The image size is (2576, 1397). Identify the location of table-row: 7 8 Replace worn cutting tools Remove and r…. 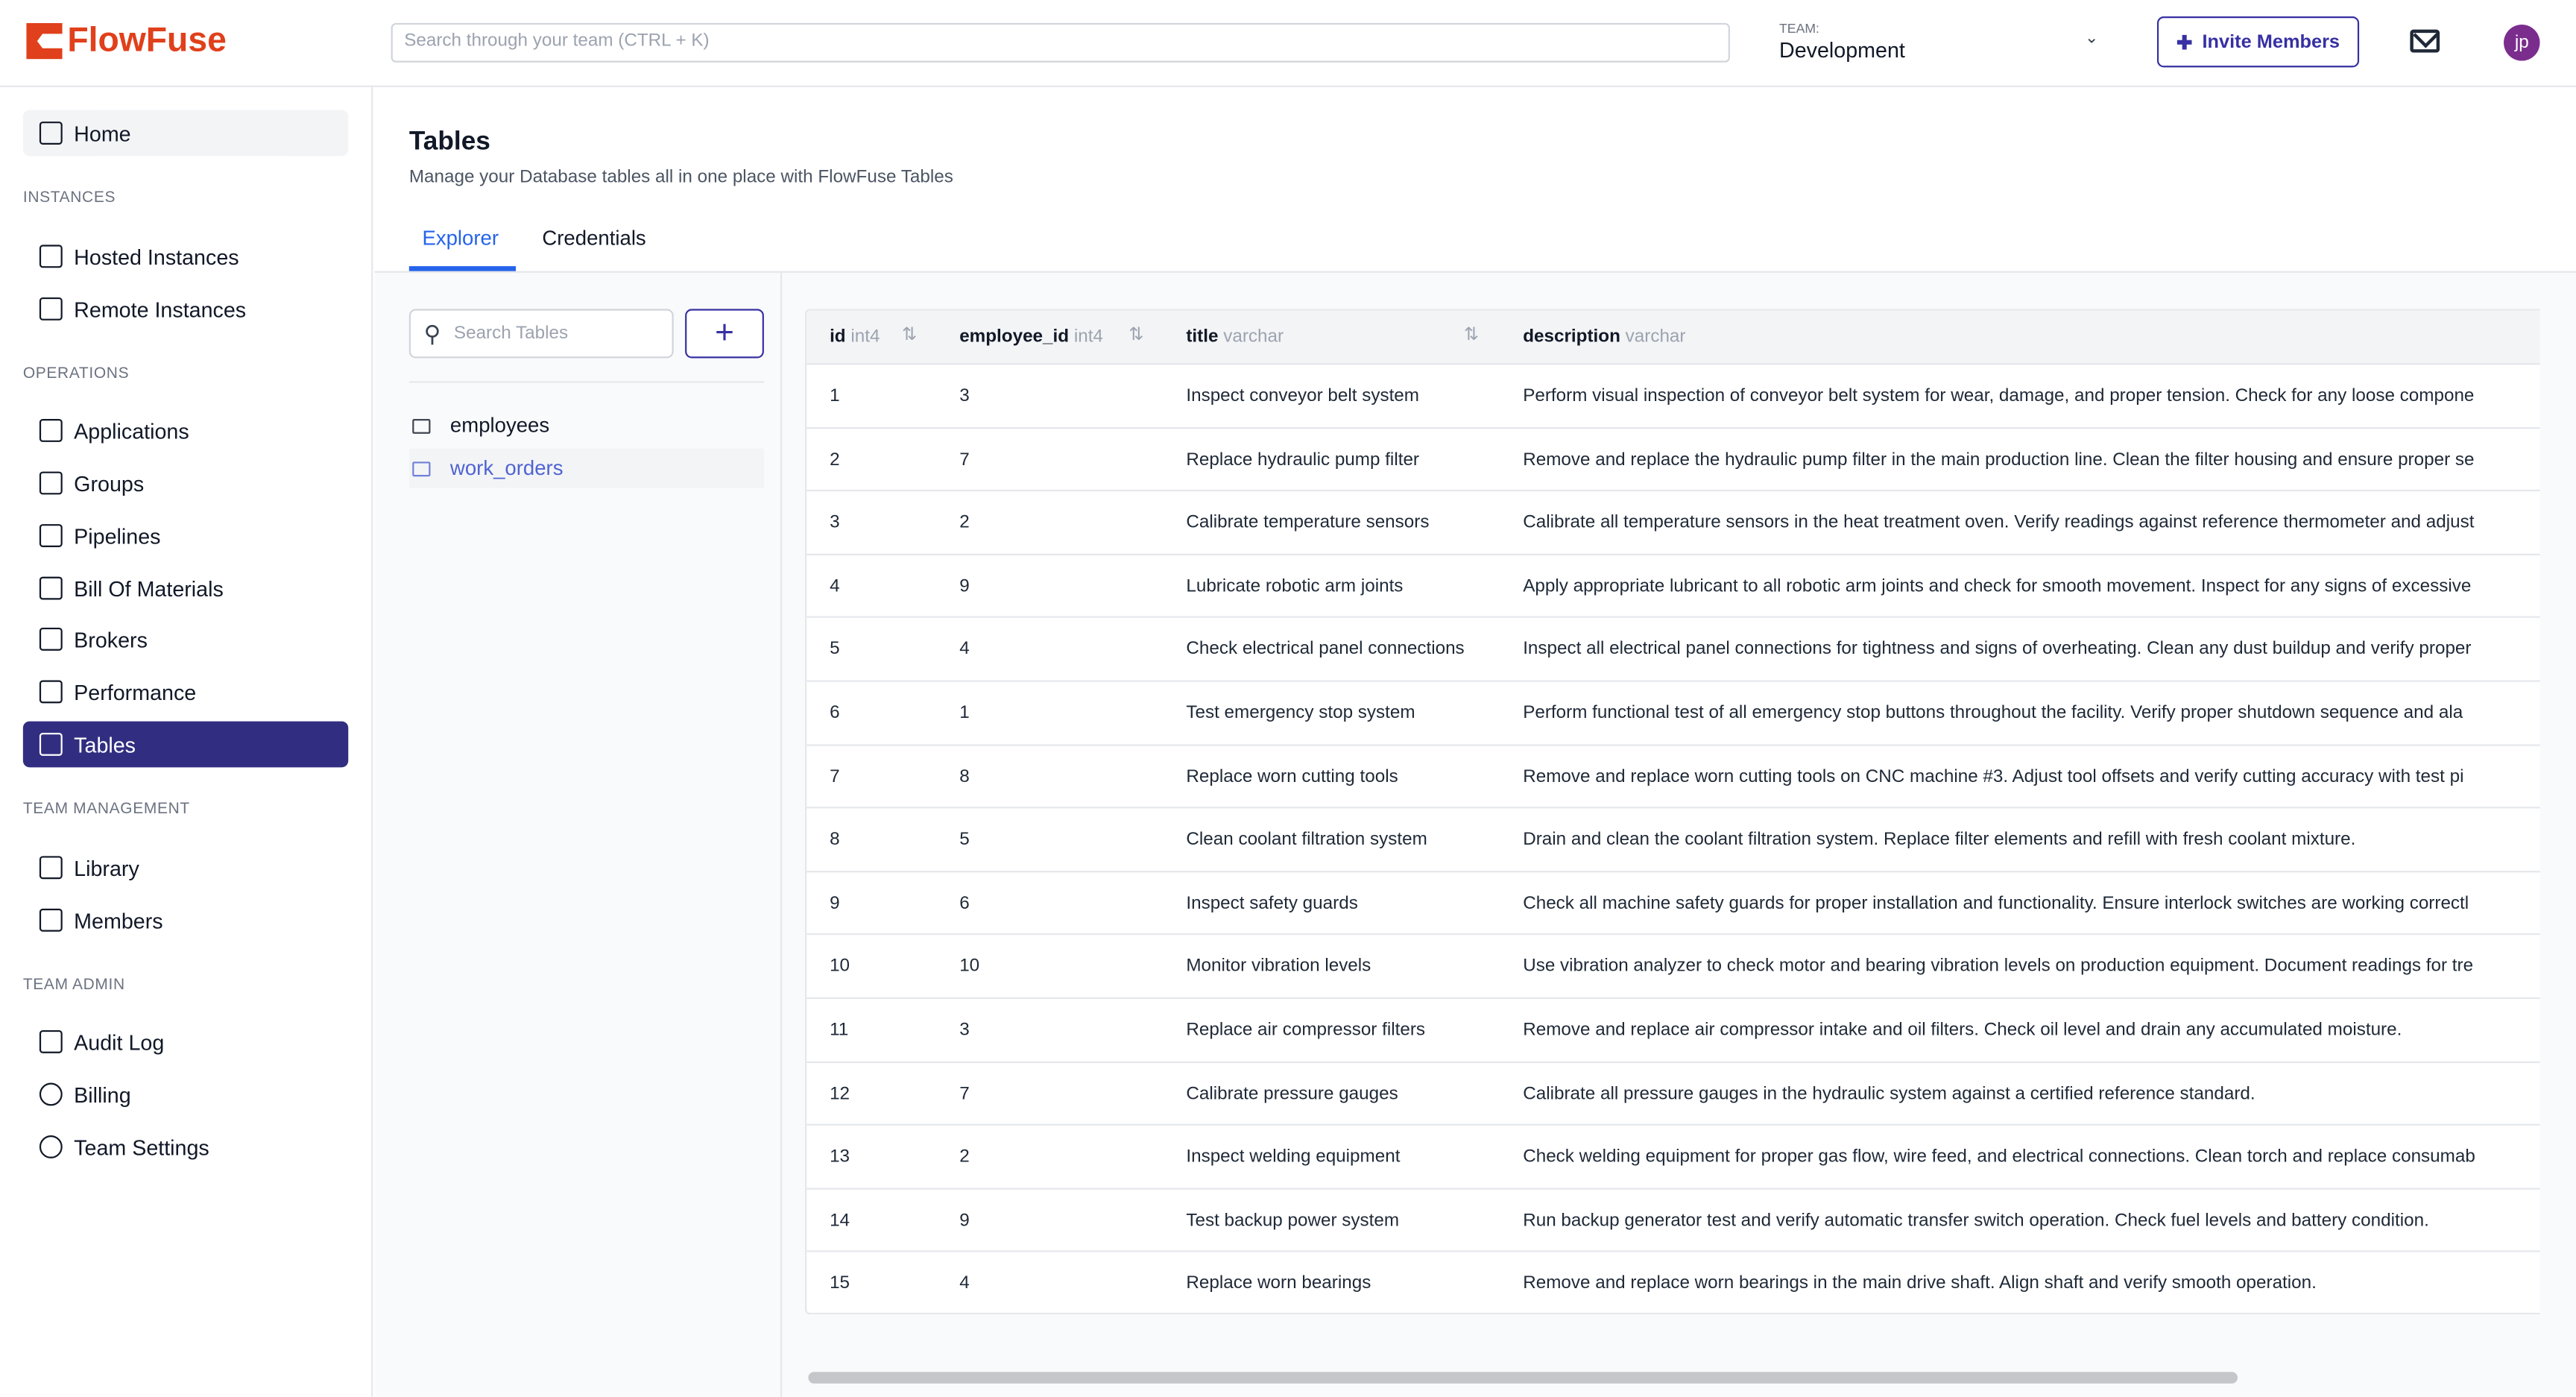
(1673, 777).